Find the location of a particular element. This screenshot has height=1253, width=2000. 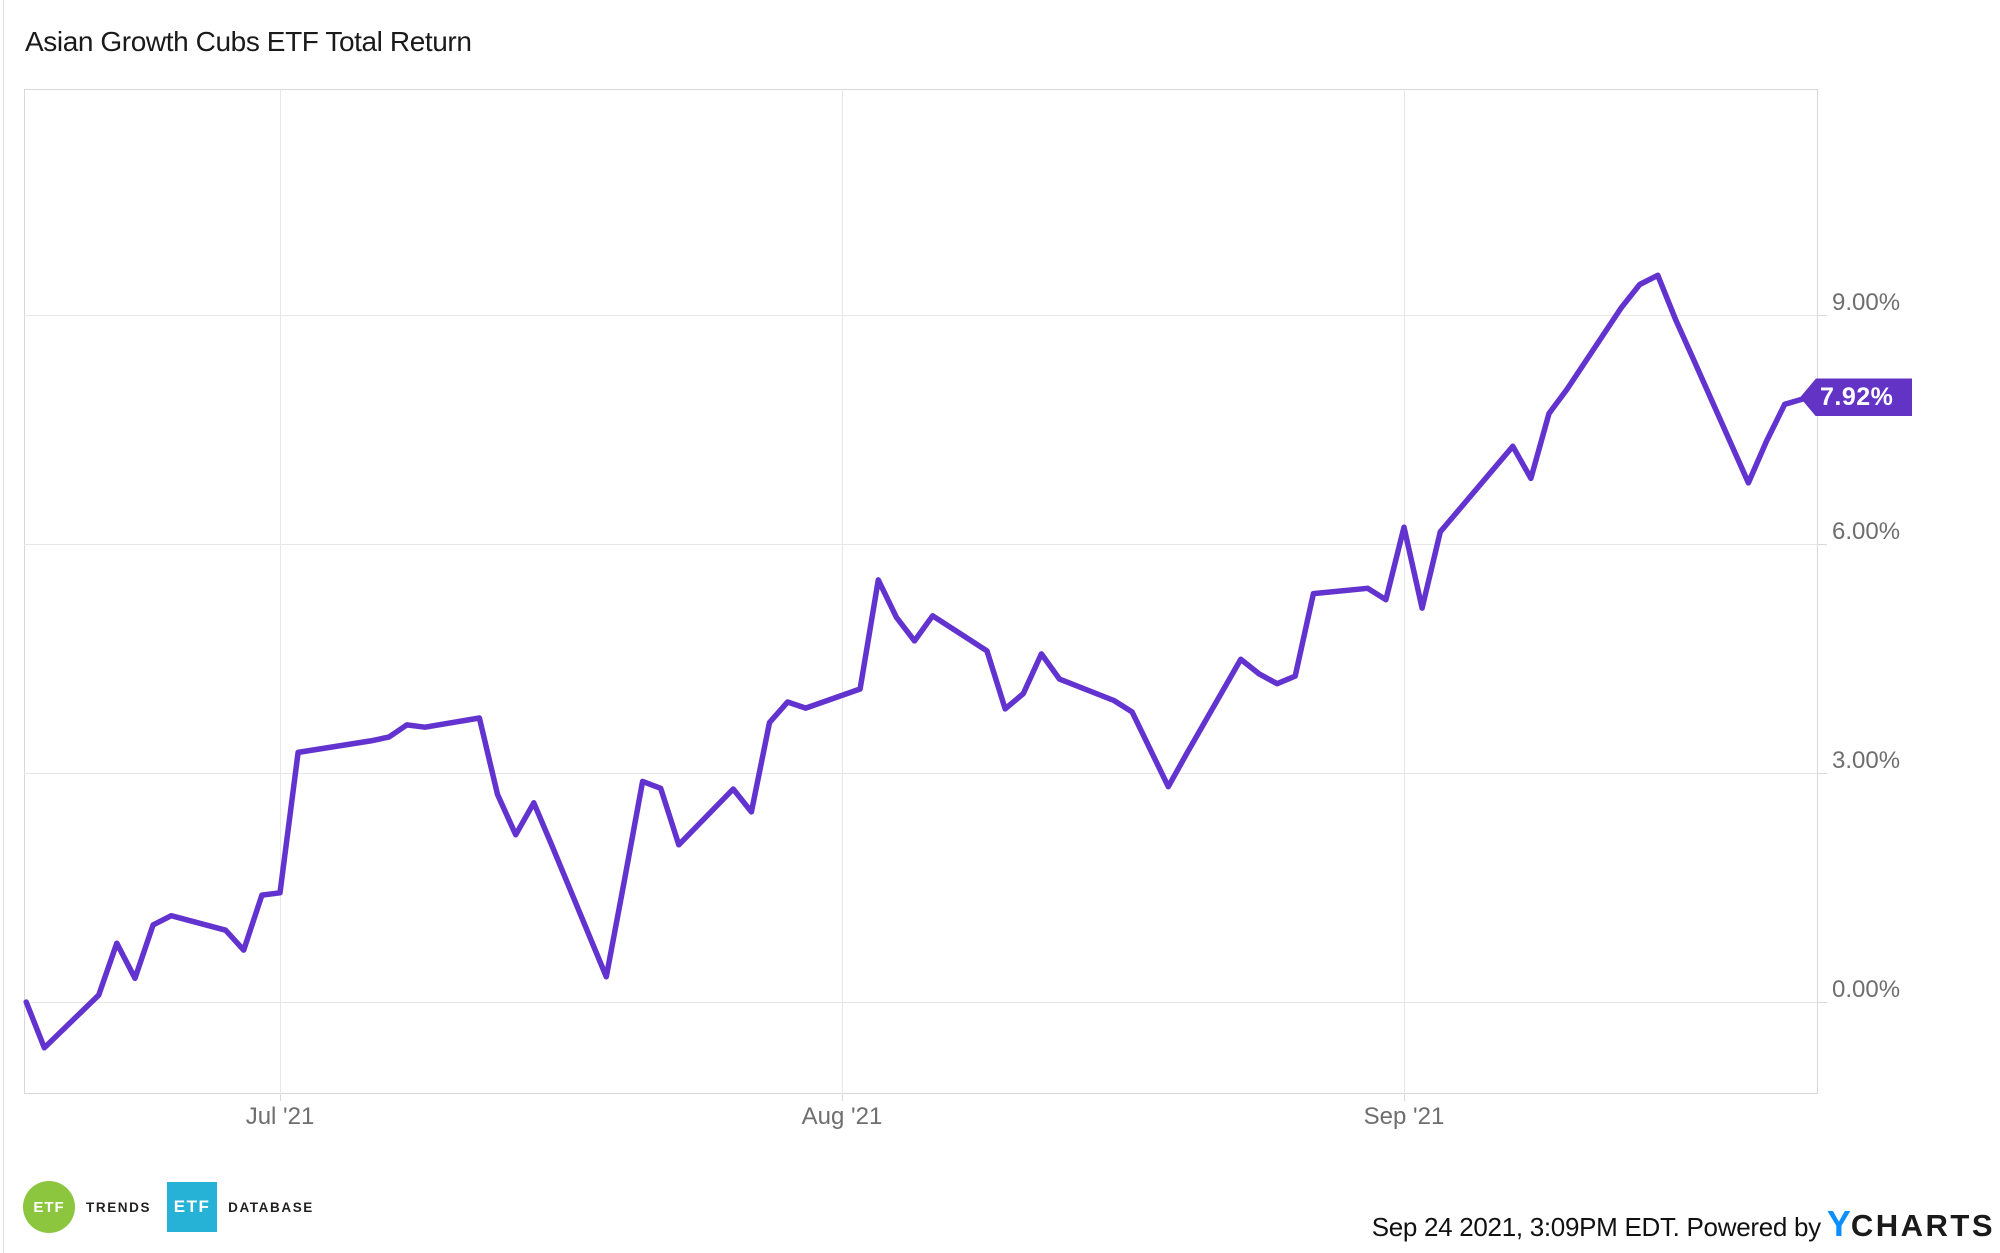

etf-database-logo-icon: ETF is located at coordinates (192, 1207).